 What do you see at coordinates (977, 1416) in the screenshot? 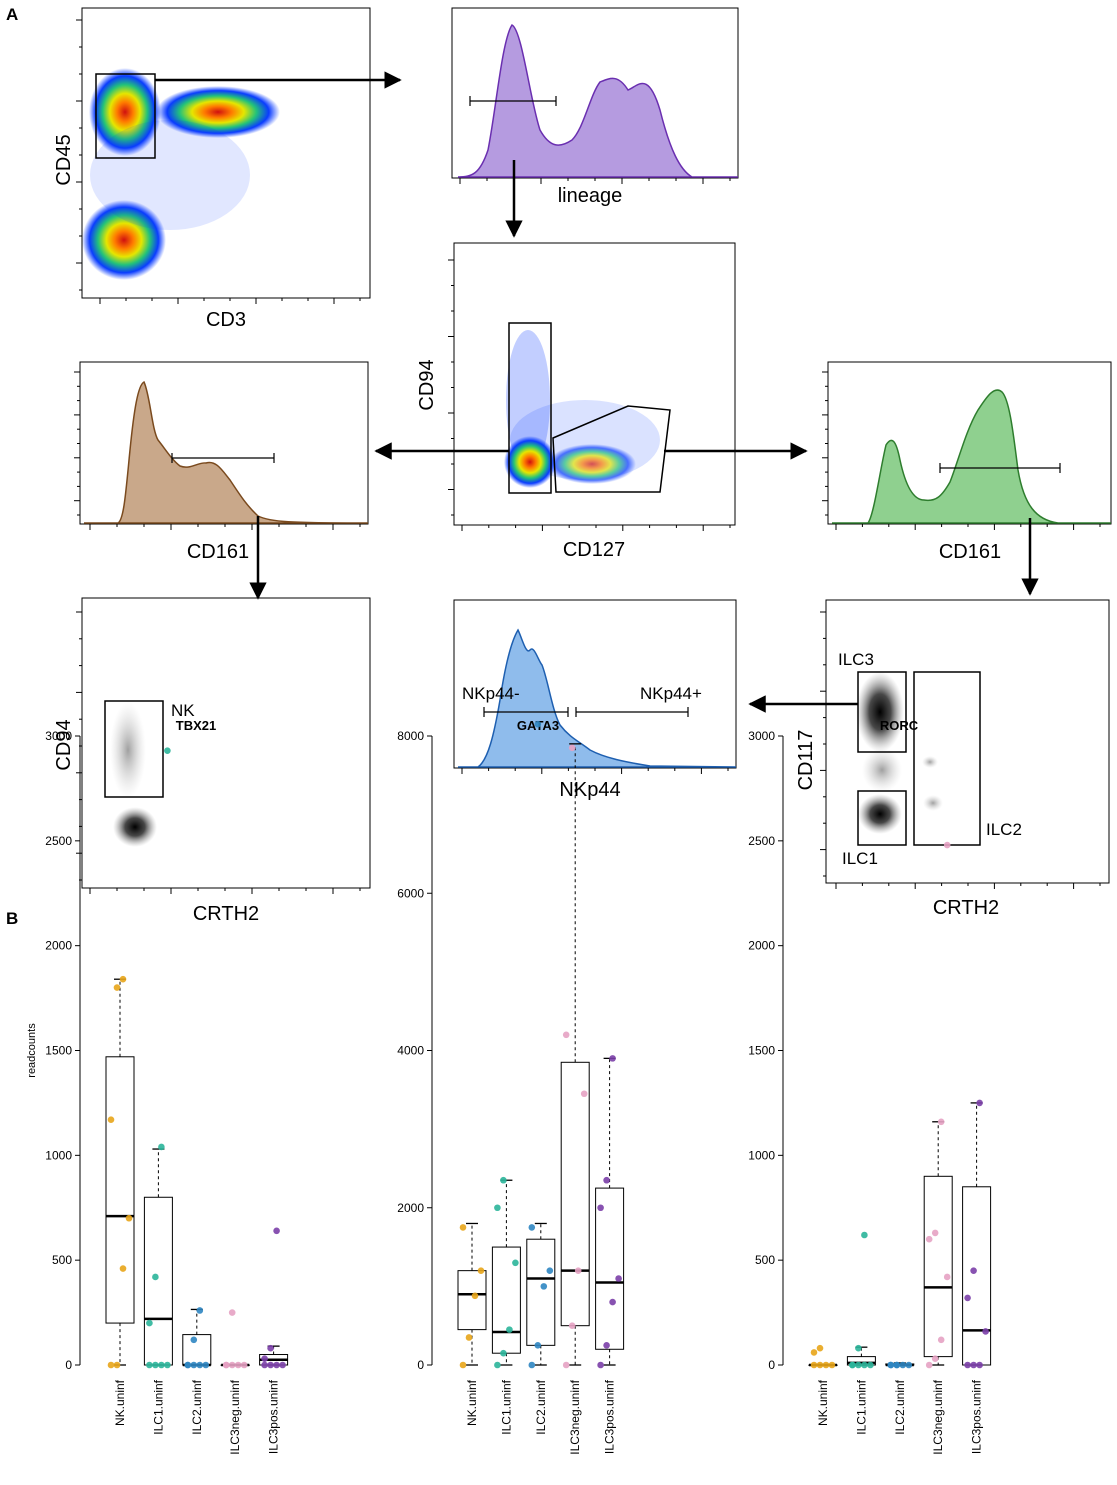
I see `category-label: ILC3pos.uninf` at bounding box center [977, 1416].